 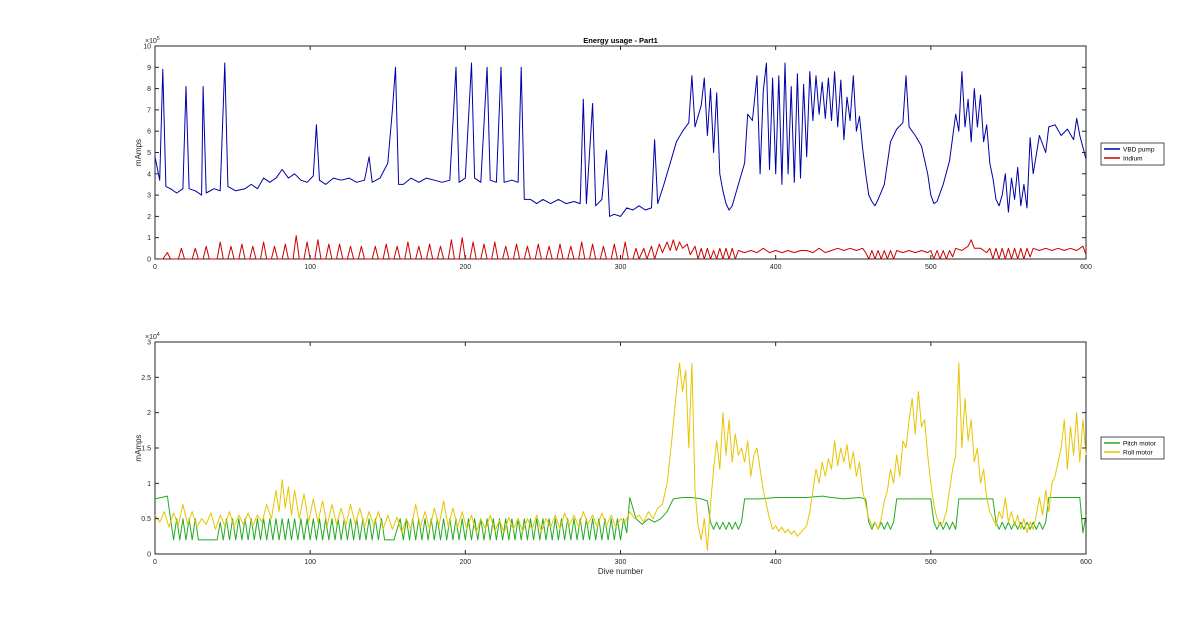 What do you see at coordinates (149, 174) in the screenshot?
I see `y-tick-label: 4` at bounding box center [149, 174].